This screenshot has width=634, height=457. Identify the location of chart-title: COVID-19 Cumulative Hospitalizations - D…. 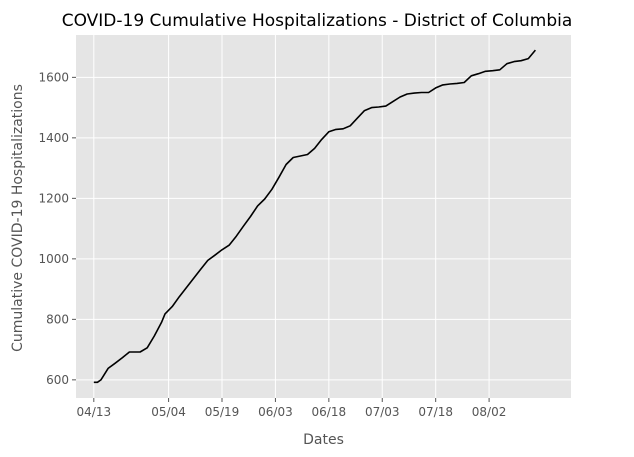
(317, 21).